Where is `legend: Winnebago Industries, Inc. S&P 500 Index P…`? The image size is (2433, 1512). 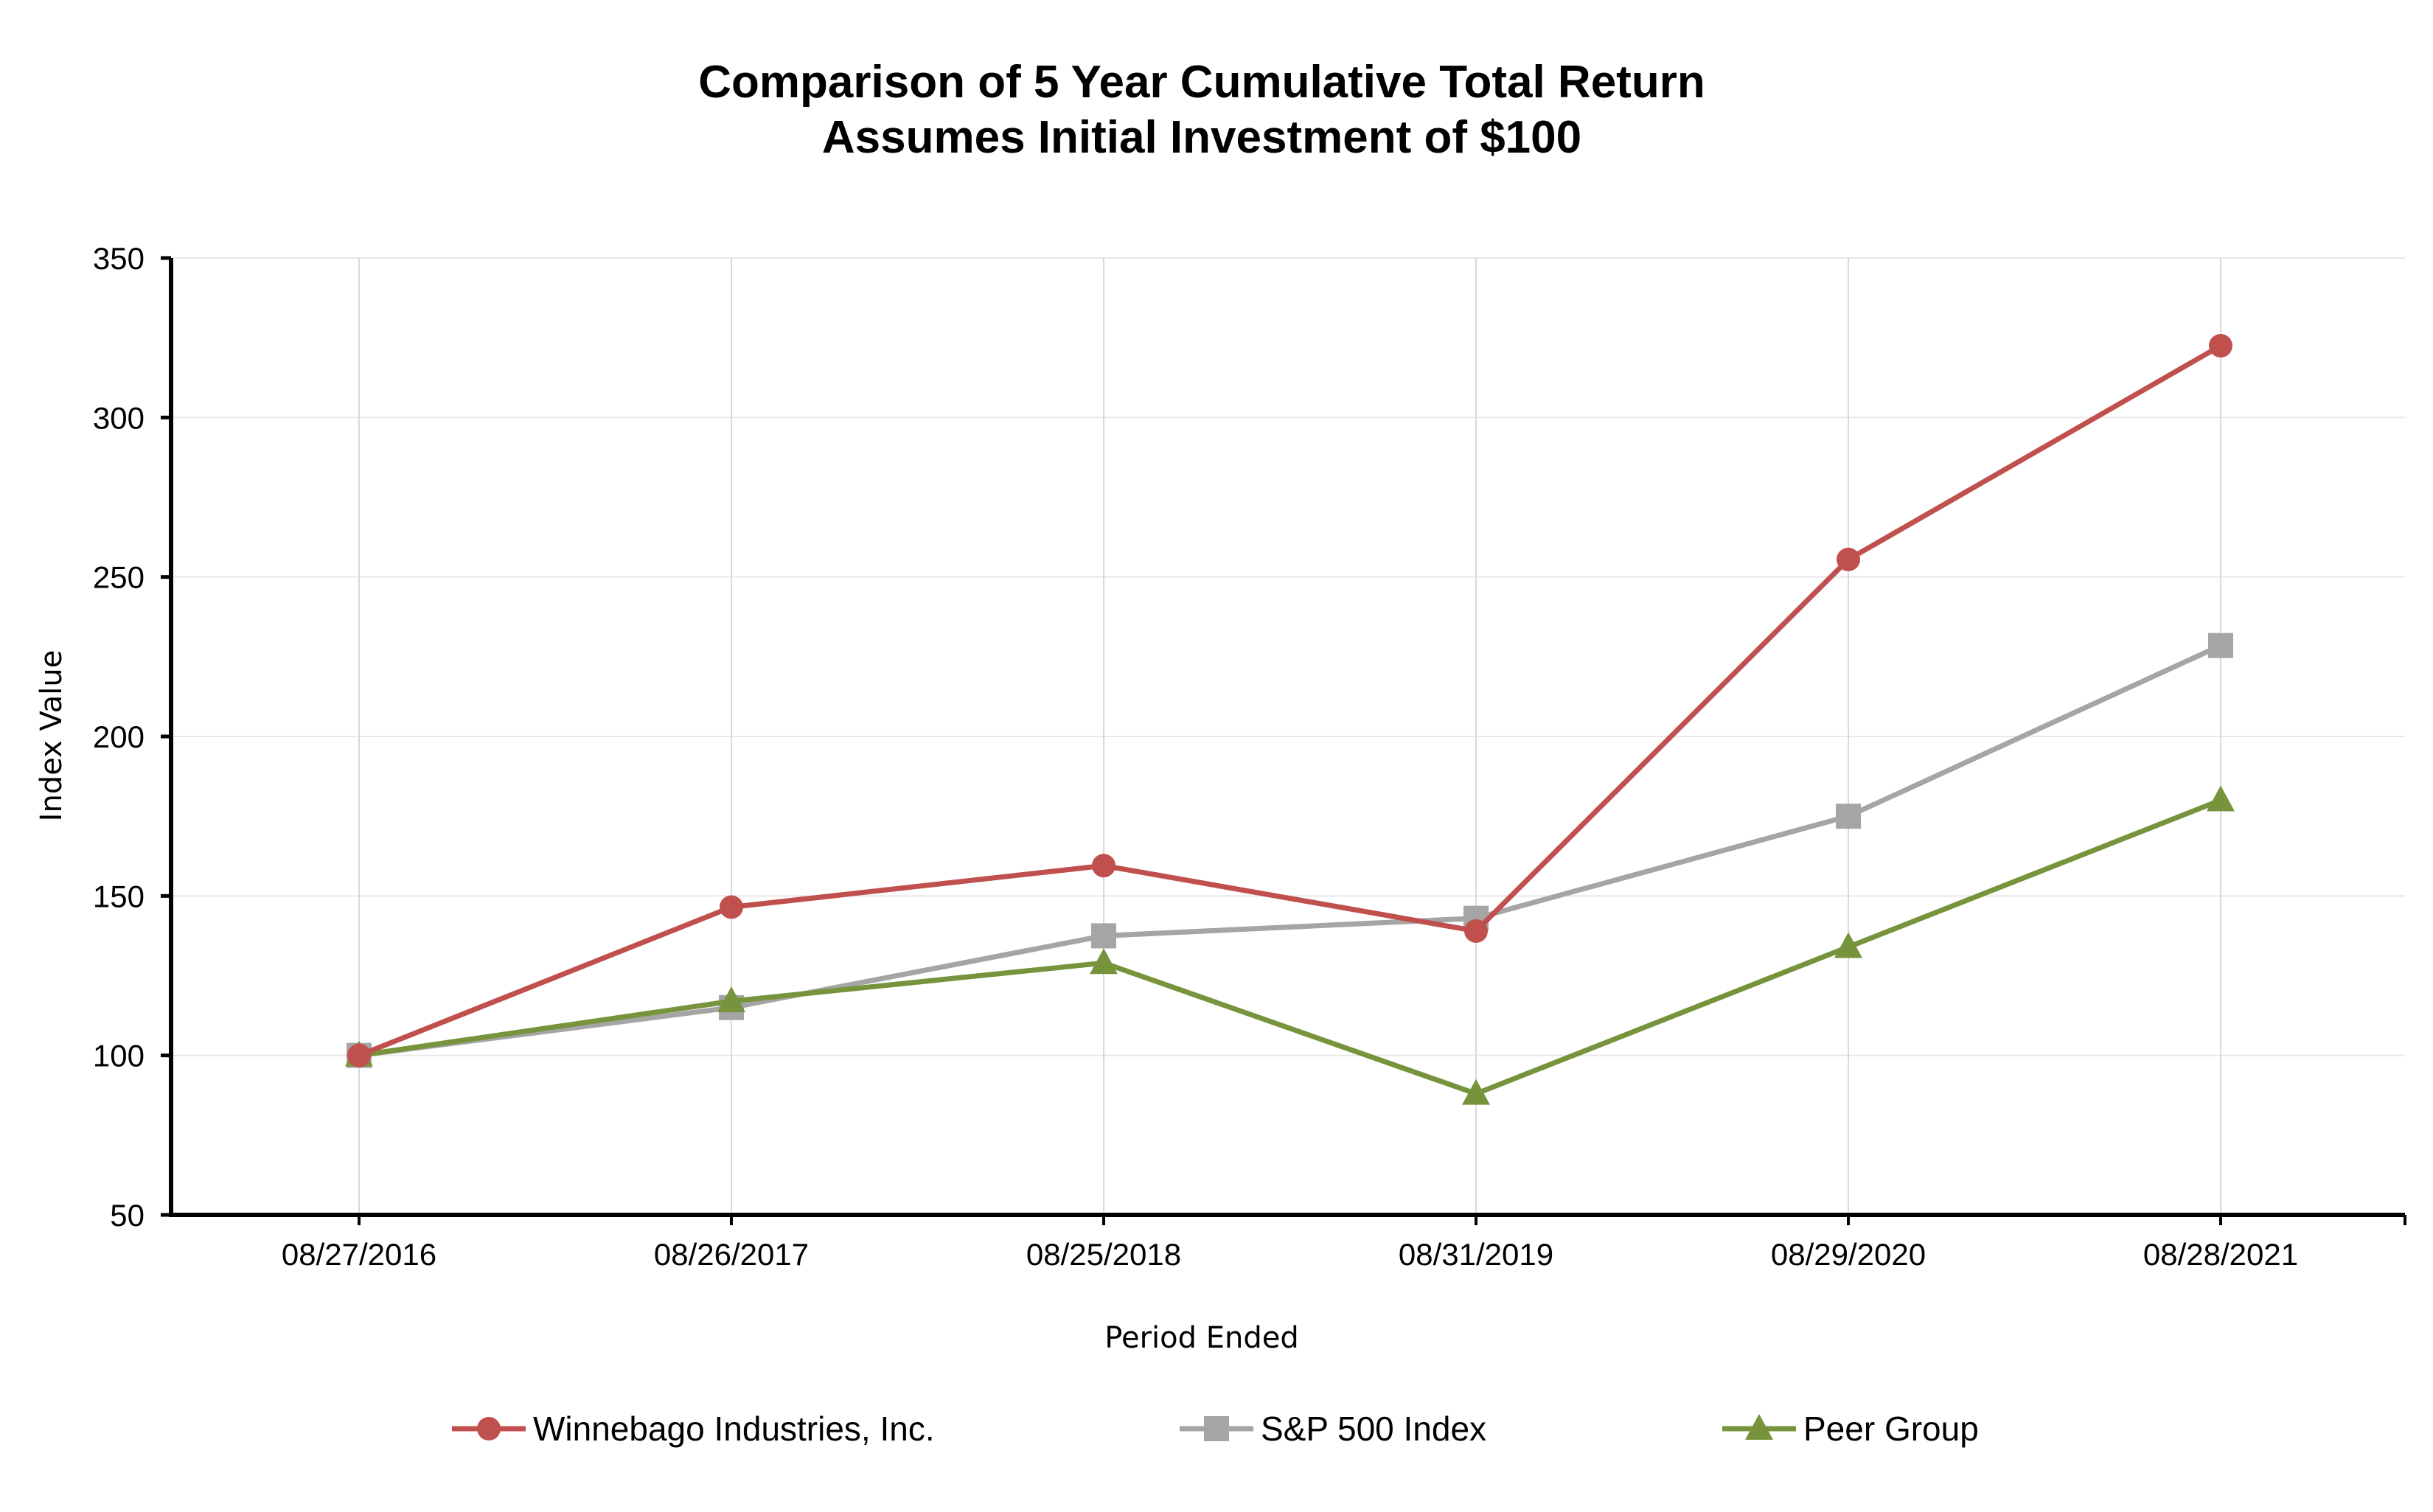 legend: Winnebago Industries, Inc. S&P 500 Index P… is located at coordinates (1215, 1429).